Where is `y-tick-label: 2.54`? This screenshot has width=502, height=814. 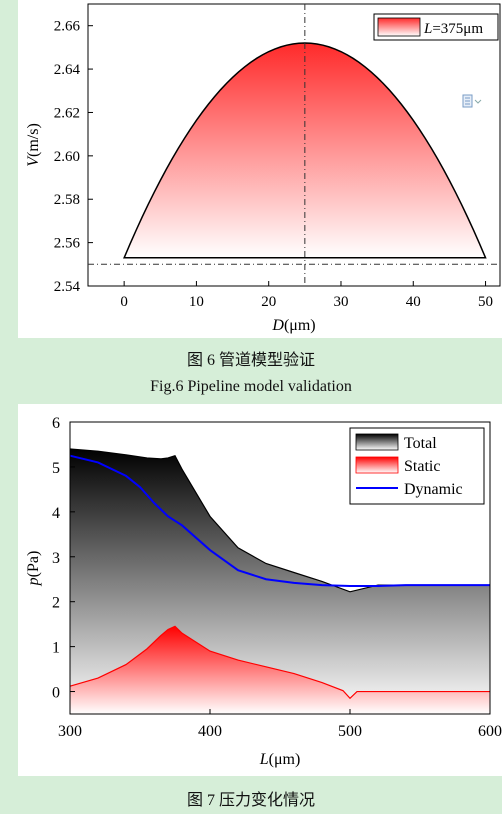 y-tick-label: 2.54 is located at coordinates (67, 287).